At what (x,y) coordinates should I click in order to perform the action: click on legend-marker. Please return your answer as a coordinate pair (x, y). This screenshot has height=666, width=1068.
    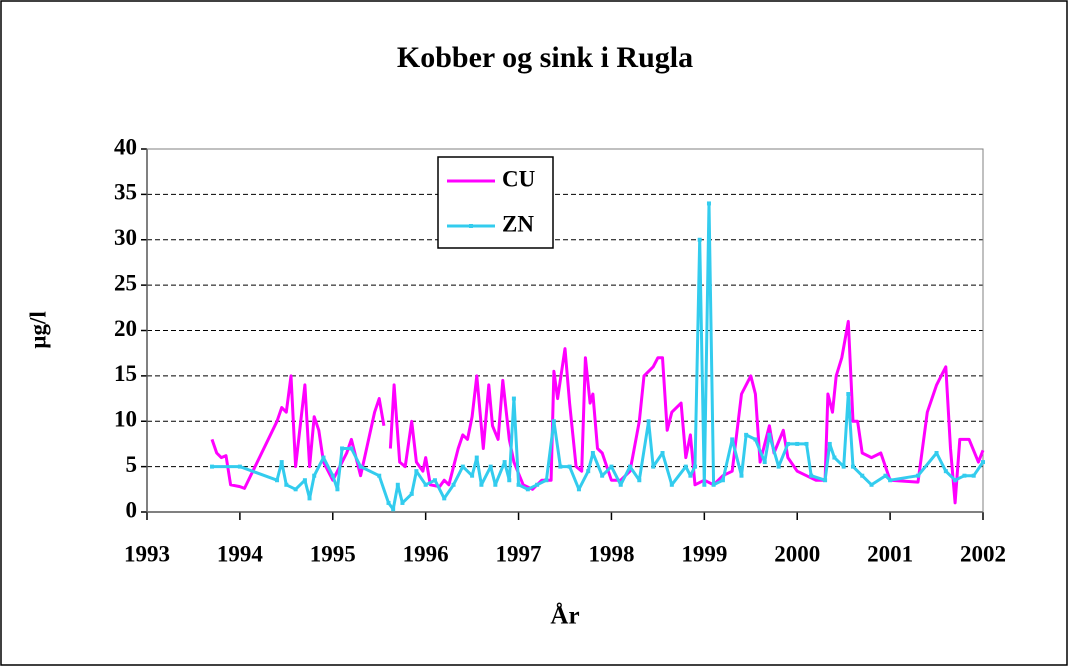
    Looking at the image, I should click on (471, 226).